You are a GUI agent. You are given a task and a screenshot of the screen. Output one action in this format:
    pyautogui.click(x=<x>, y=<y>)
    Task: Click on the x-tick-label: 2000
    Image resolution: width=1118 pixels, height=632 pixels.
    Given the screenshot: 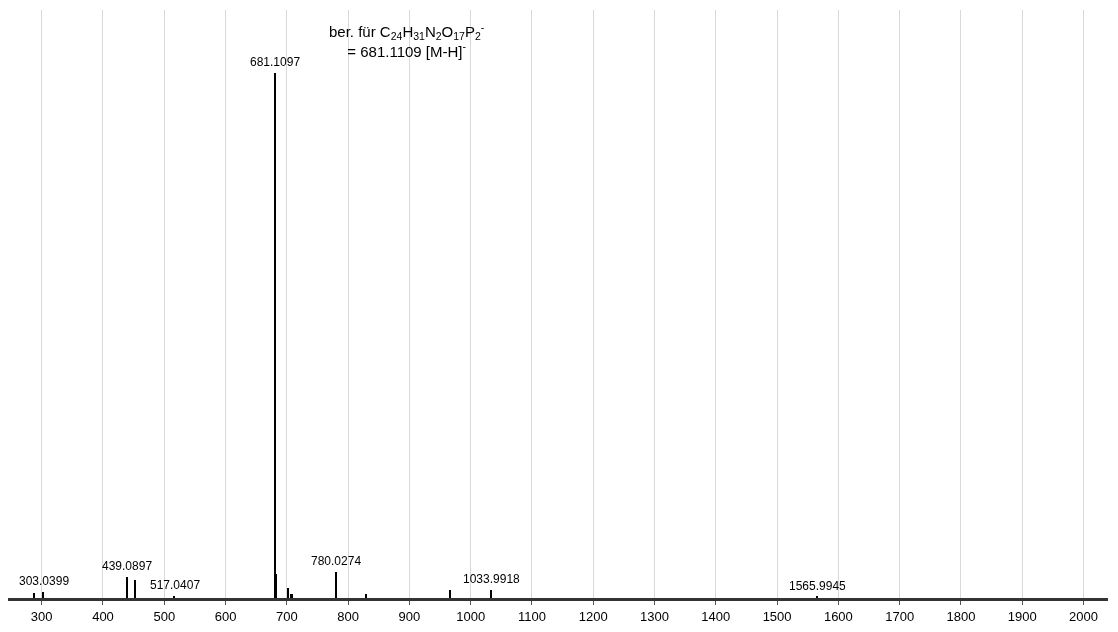 What is the action you would take?
    pyautogui.click(x=1083, y=616)
    